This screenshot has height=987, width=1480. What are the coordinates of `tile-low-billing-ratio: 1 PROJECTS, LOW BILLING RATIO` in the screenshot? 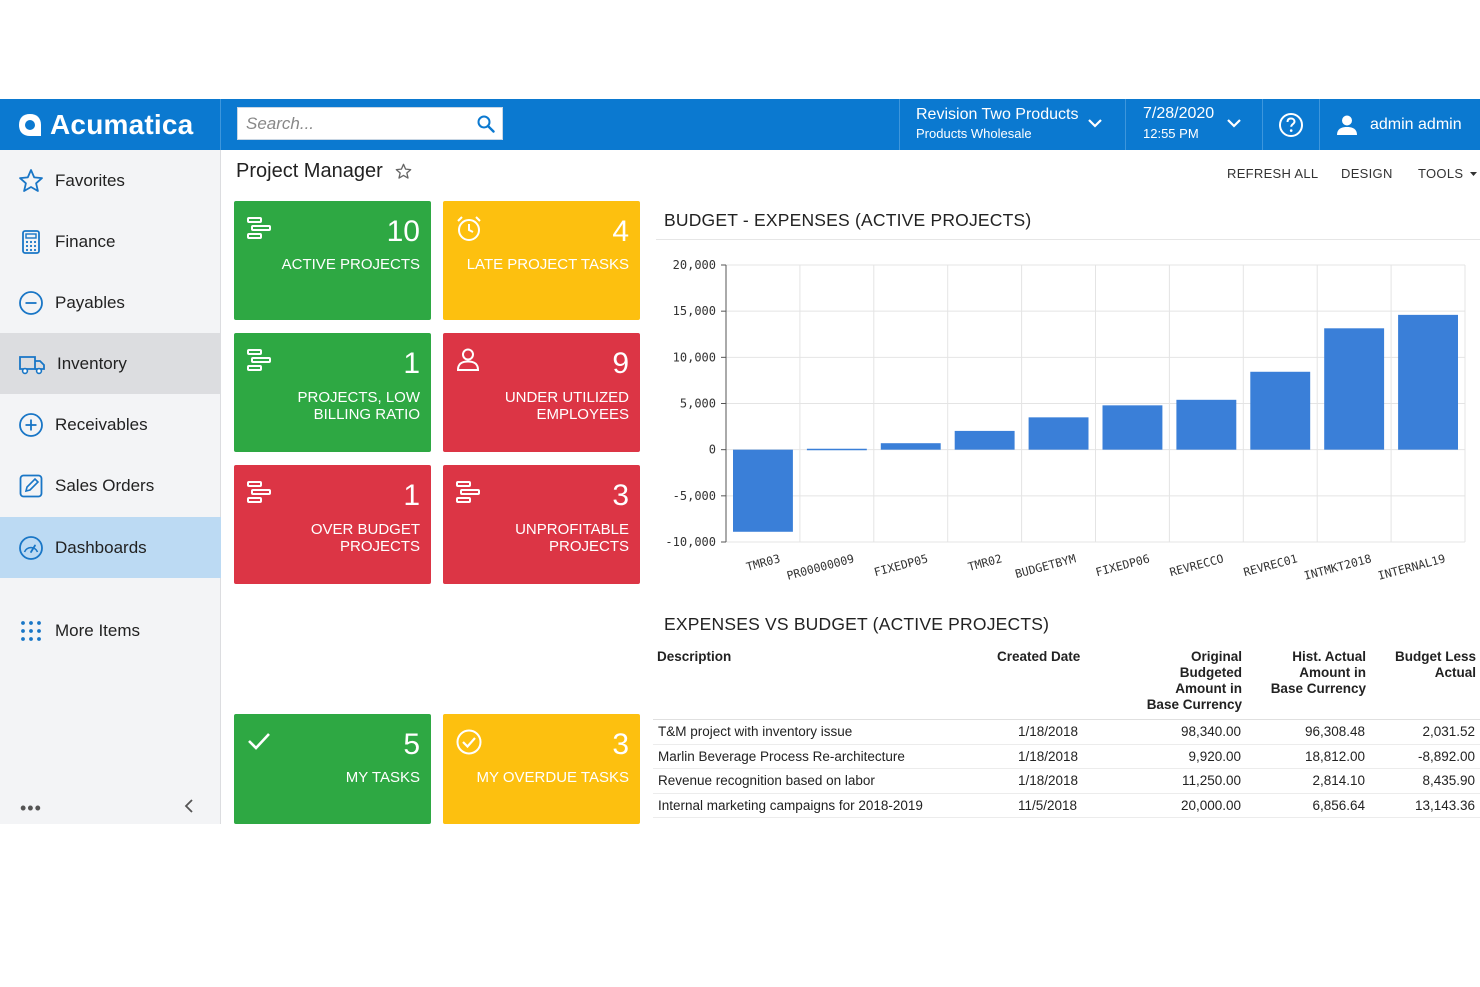 It's located at (332, 392).